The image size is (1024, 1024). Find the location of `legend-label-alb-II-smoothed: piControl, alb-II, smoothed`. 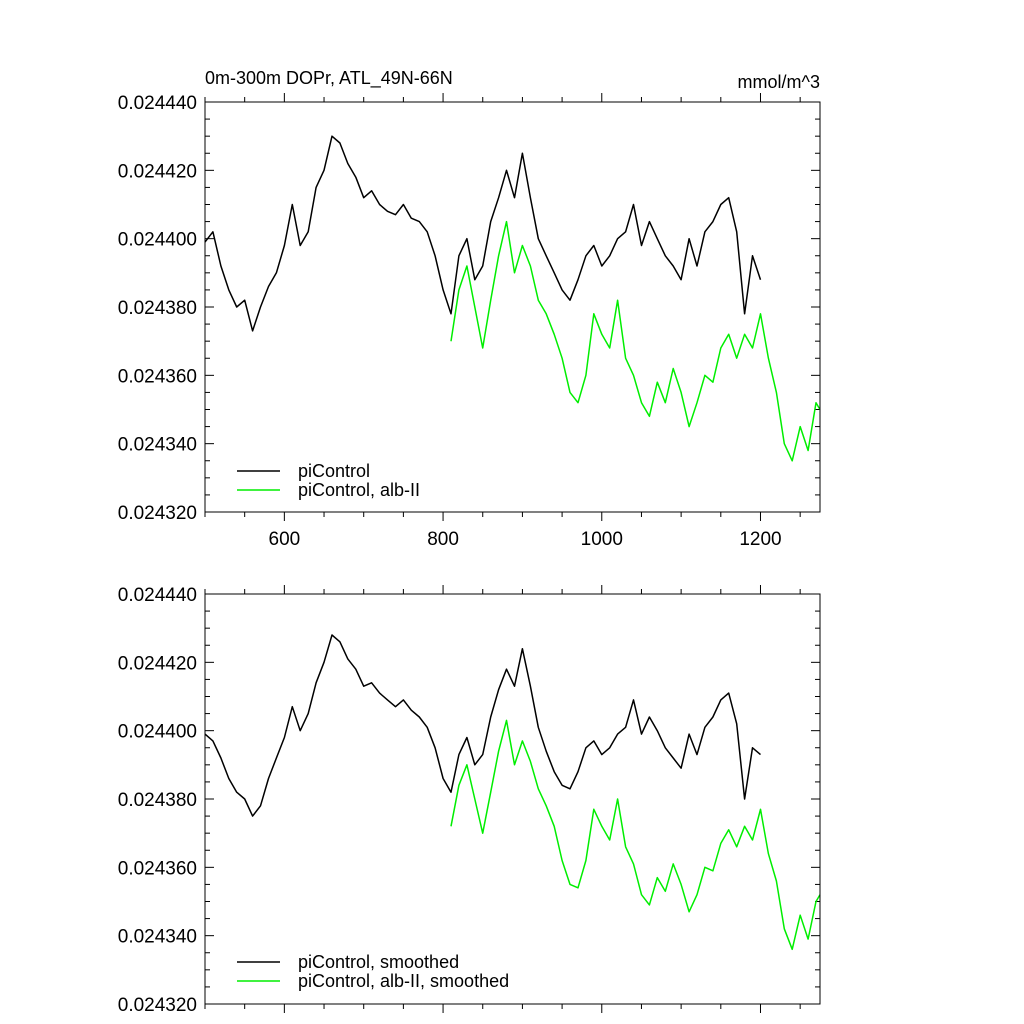

legend-label-alb-II-smoothed: piControl, alb-II, smoothed is located at coordinates (403, 981).